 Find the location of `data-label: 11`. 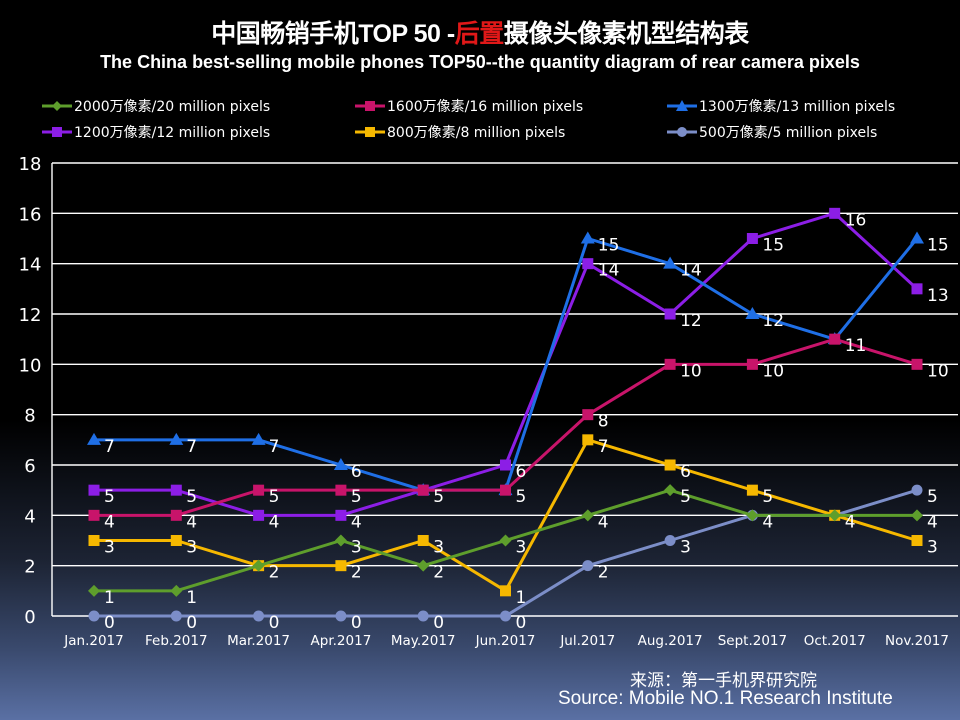

data-label: 11 is located at coordinates (856, 346).